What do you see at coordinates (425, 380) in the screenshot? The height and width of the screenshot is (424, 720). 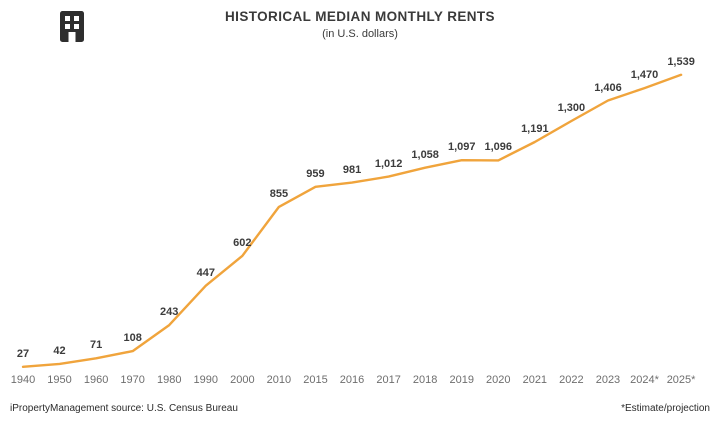 I see `x-axis-tick-label: 2018` at bounding box center [425, 380].